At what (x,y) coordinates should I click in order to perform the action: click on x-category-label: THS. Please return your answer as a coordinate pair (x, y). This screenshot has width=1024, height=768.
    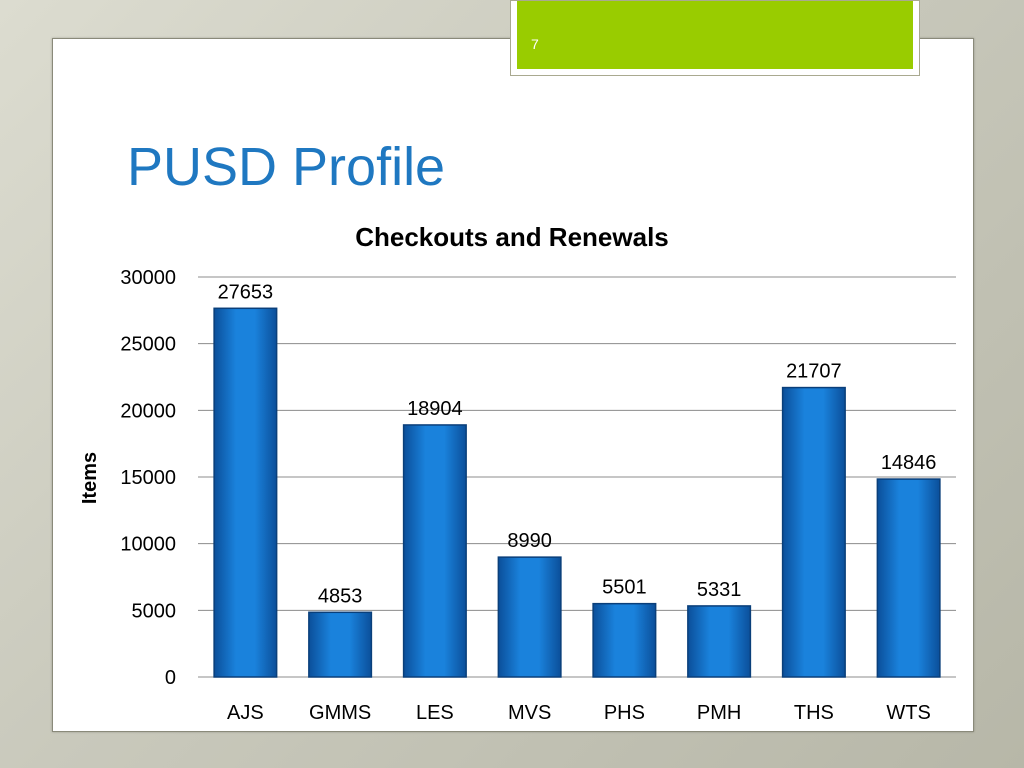
    Looking at the image, I should click on (814, 713).